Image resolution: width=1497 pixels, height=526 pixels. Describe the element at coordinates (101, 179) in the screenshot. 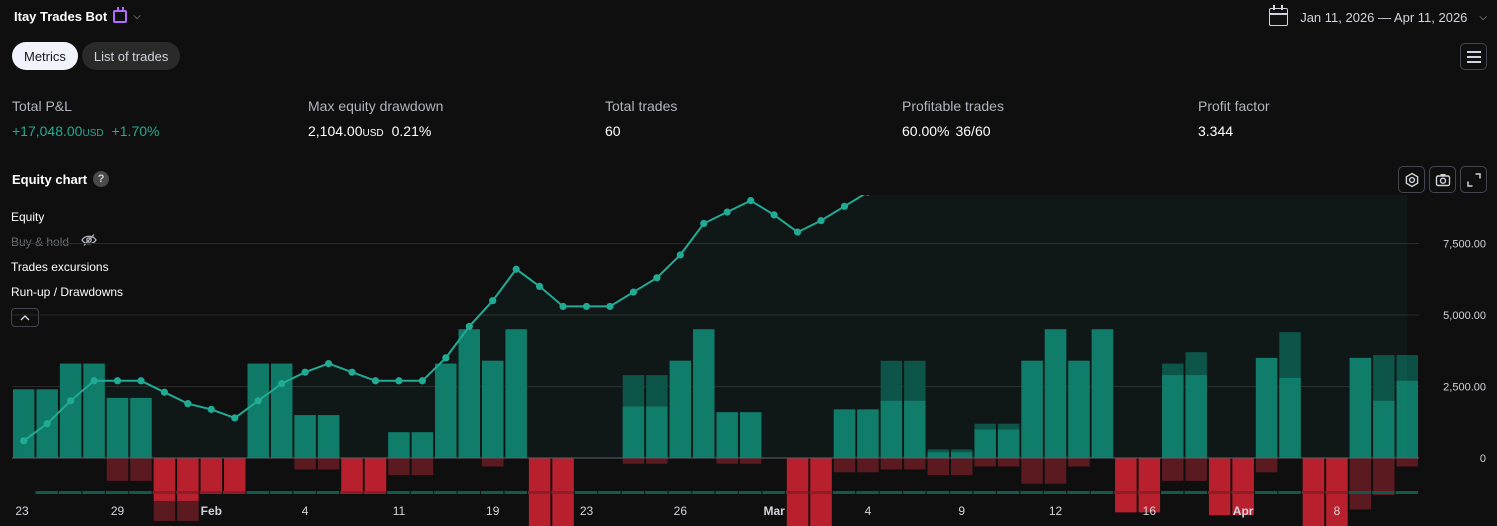

I see `help-icon: ?` at that location.